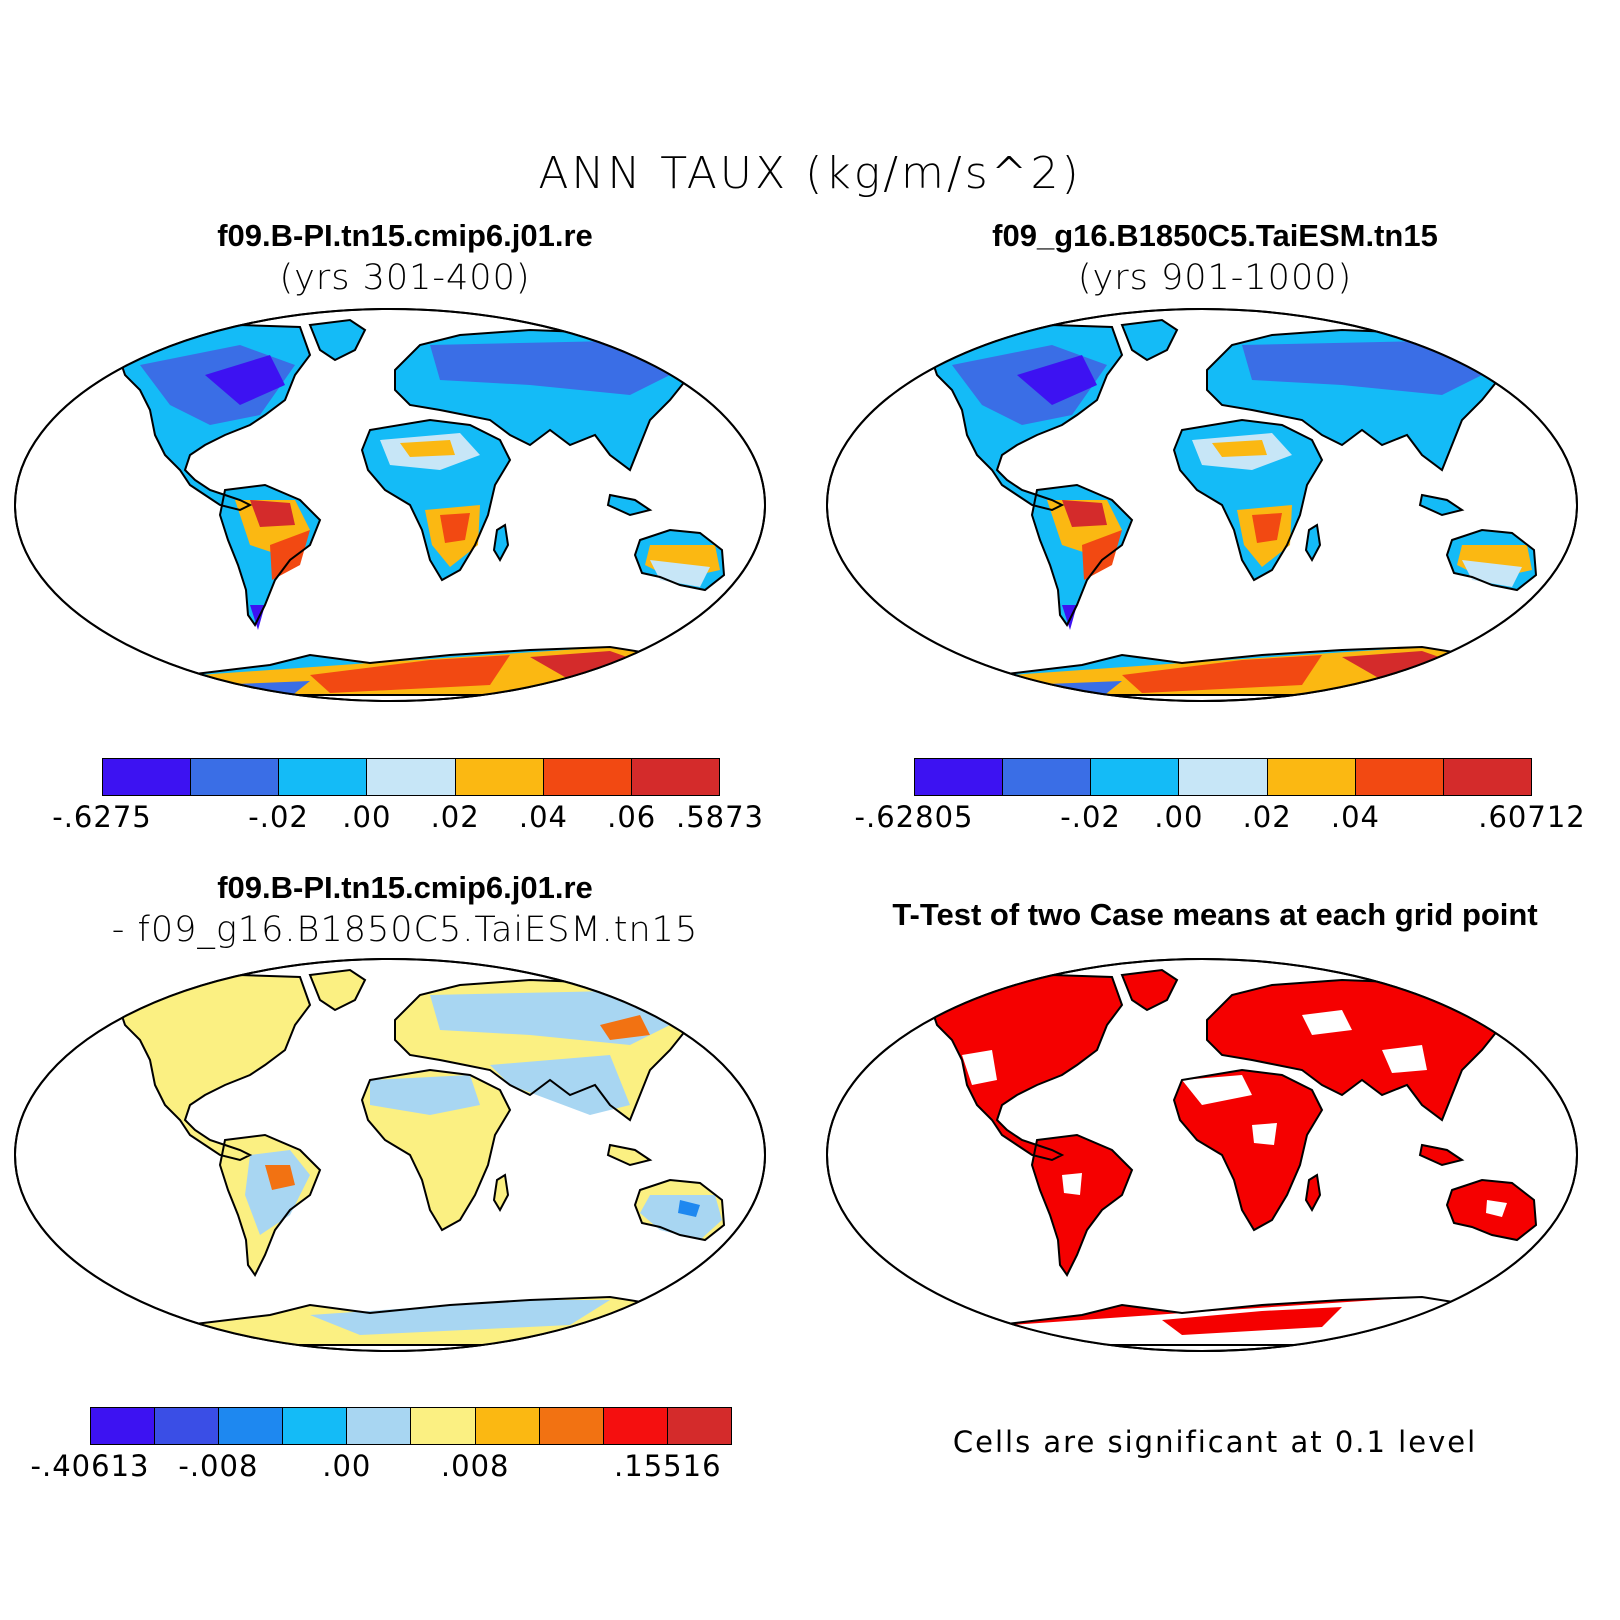  Describe the element at coordinates (400, 820) in the screenshot. I see `colorbar-1-labels: -.6275 -.02 .00 .02 .04 .06 .5873` at that location.